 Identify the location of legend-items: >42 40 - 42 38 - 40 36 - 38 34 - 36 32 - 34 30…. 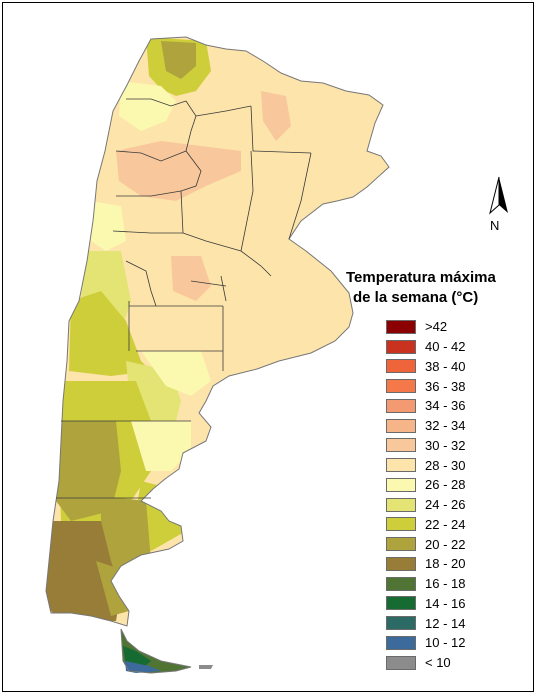
(461, 495).